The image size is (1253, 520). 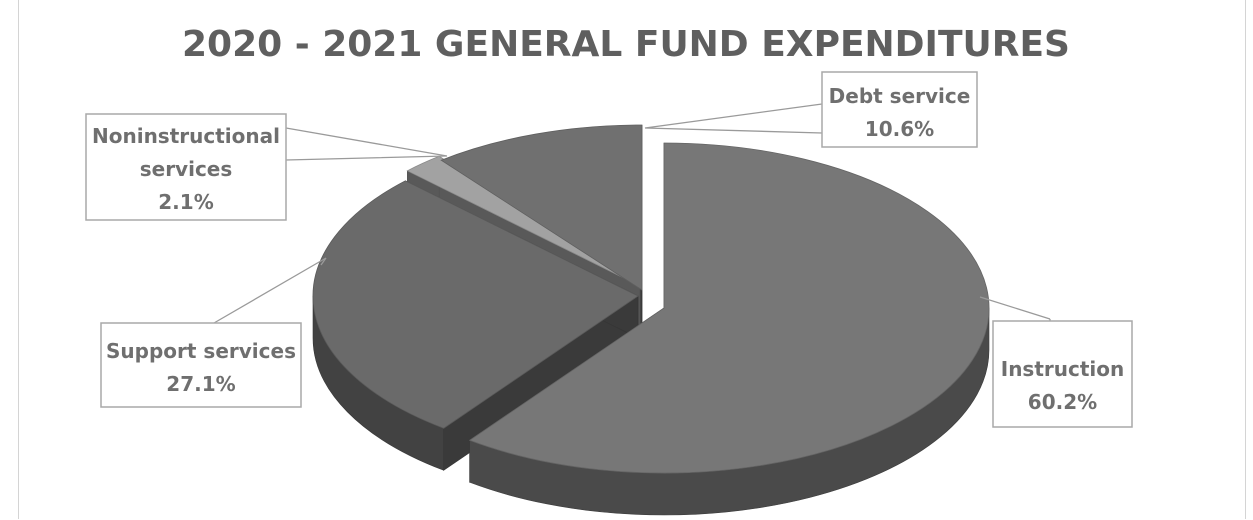 I want to click on leader-line-instruction, so click(x=1015, y=308).